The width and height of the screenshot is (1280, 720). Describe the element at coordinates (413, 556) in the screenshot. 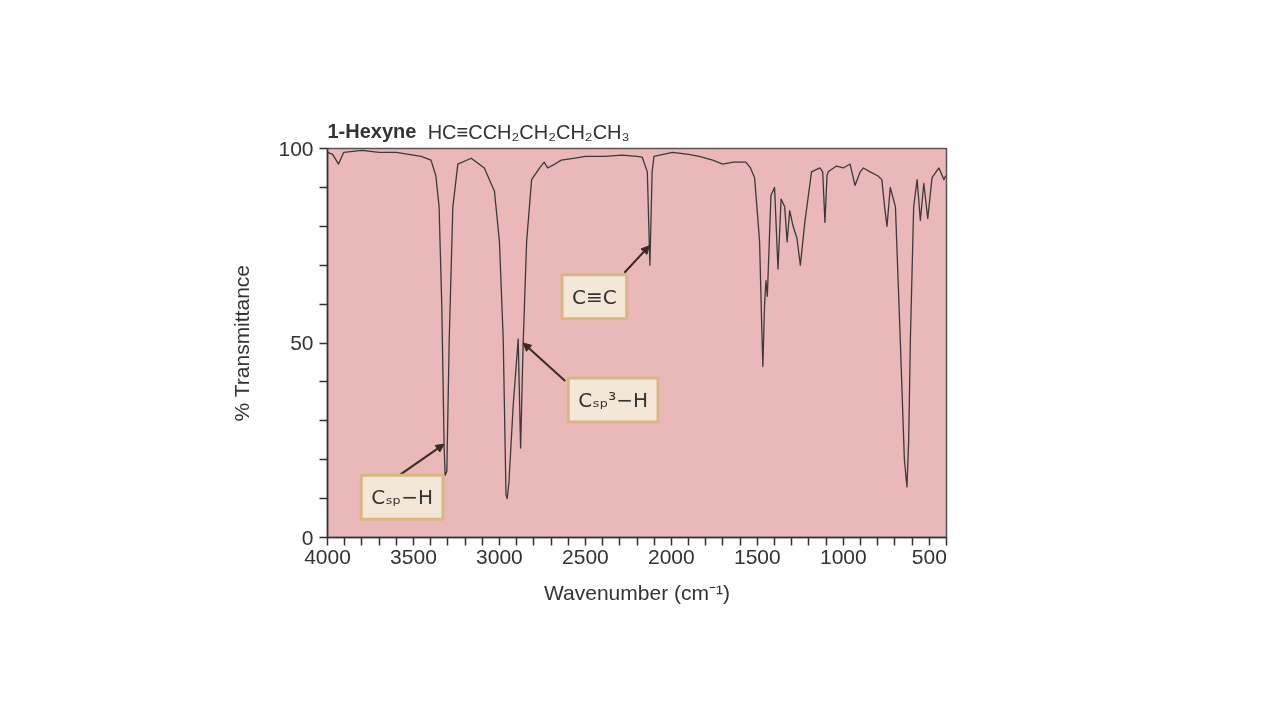

I see `x-tick-label: 3500` at that location.